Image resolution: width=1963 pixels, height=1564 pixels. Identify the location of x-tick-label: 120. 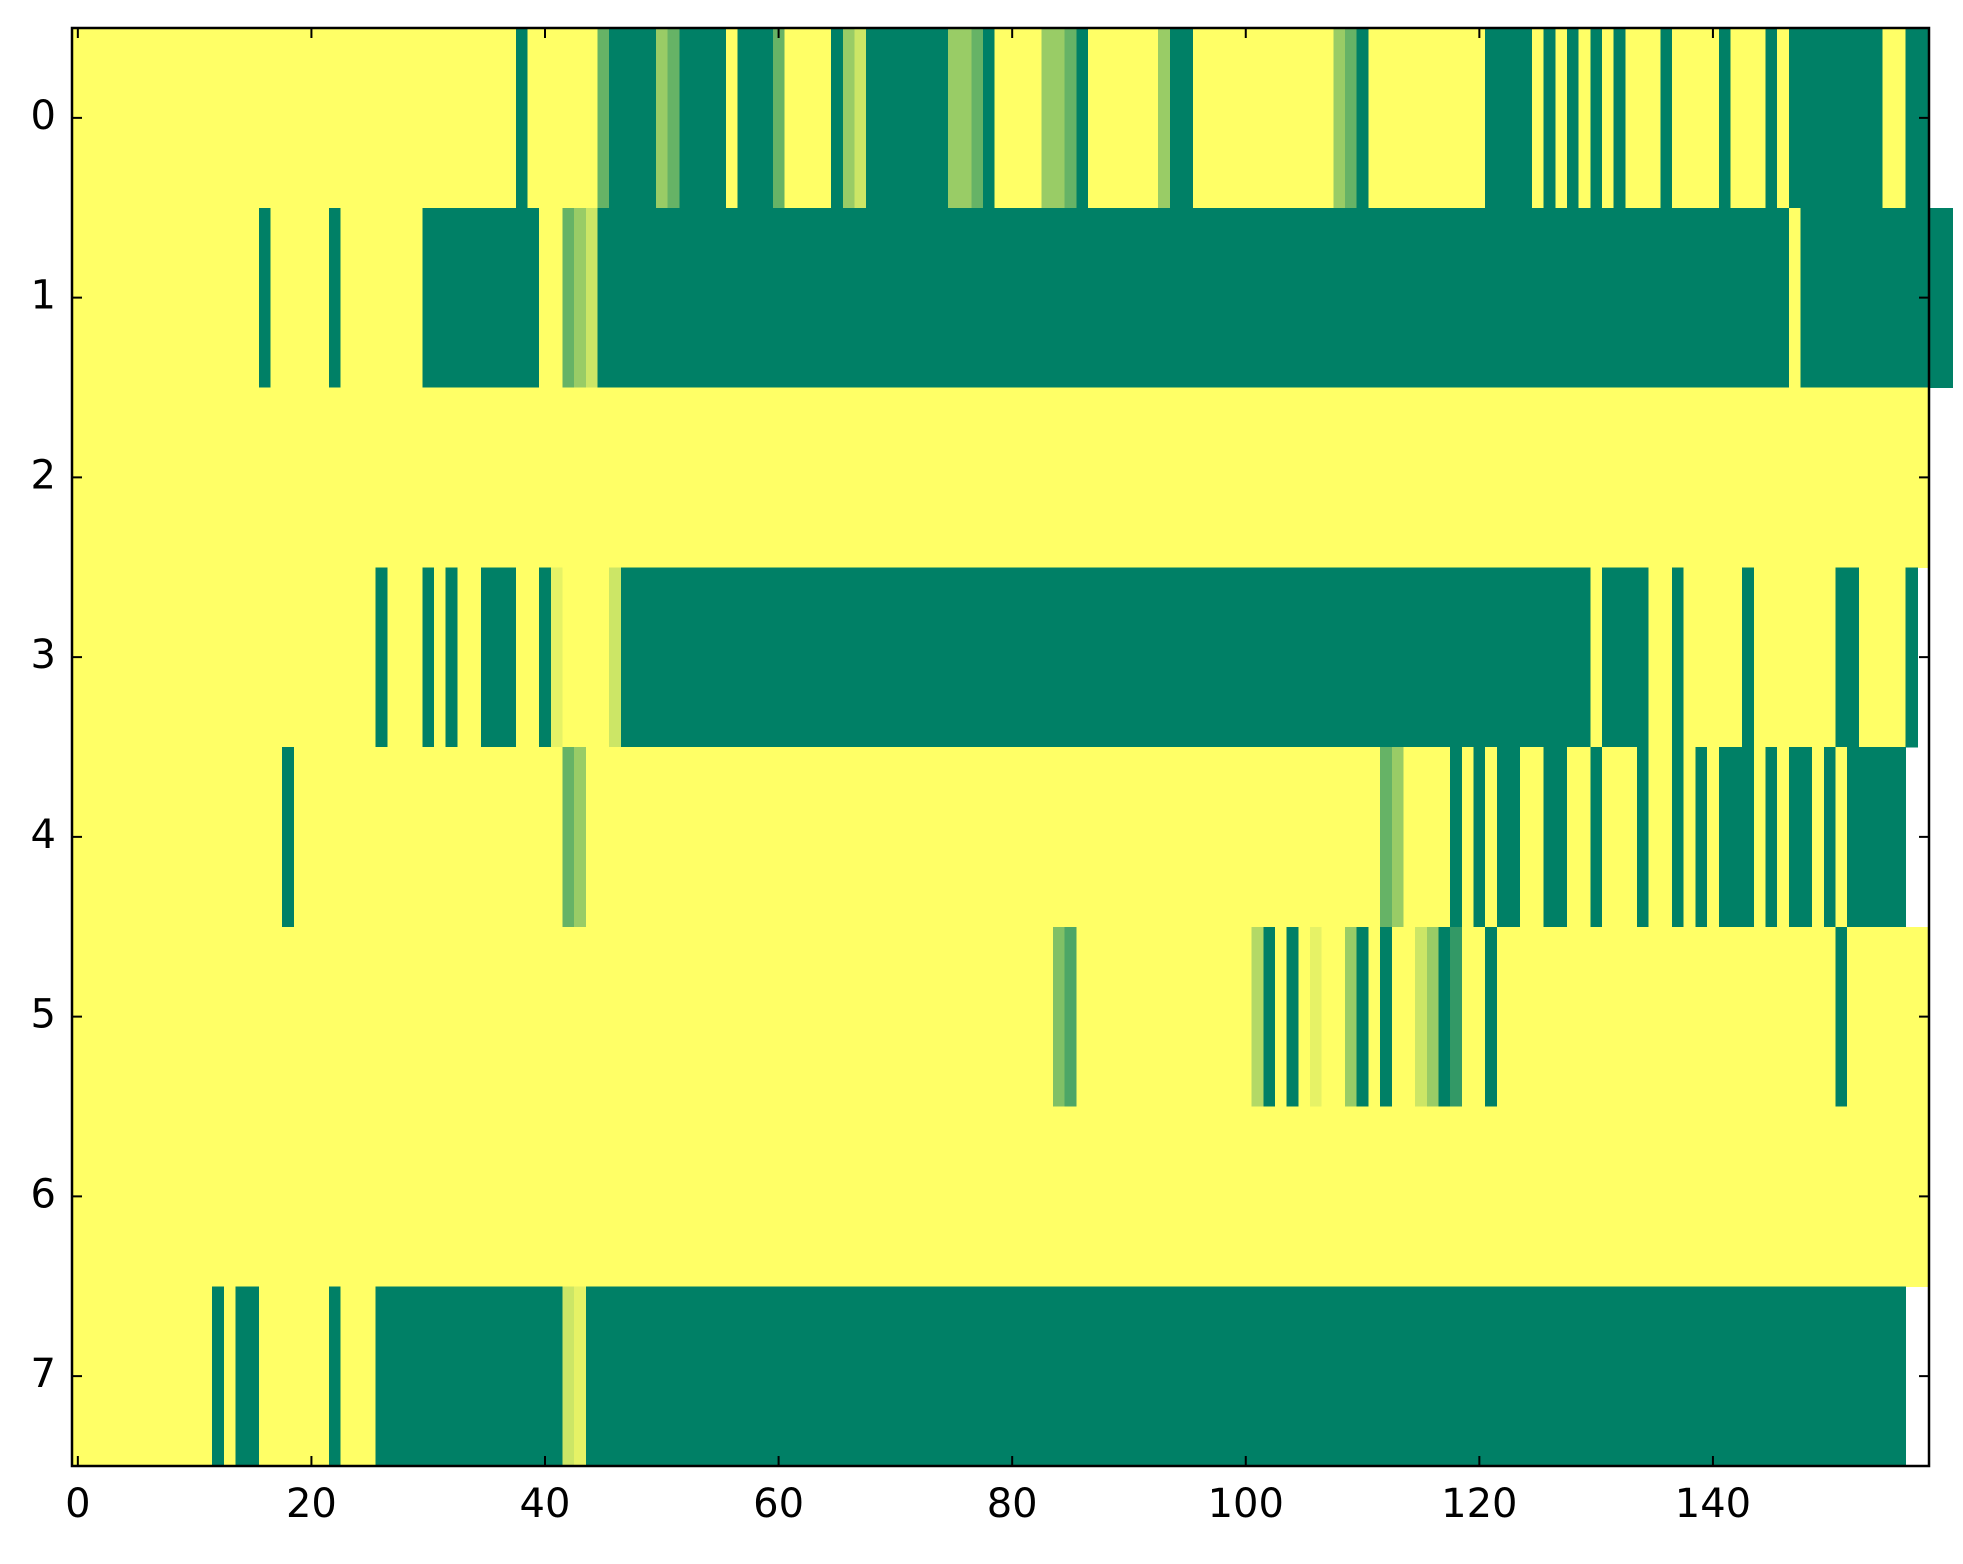
(1479, 1504).